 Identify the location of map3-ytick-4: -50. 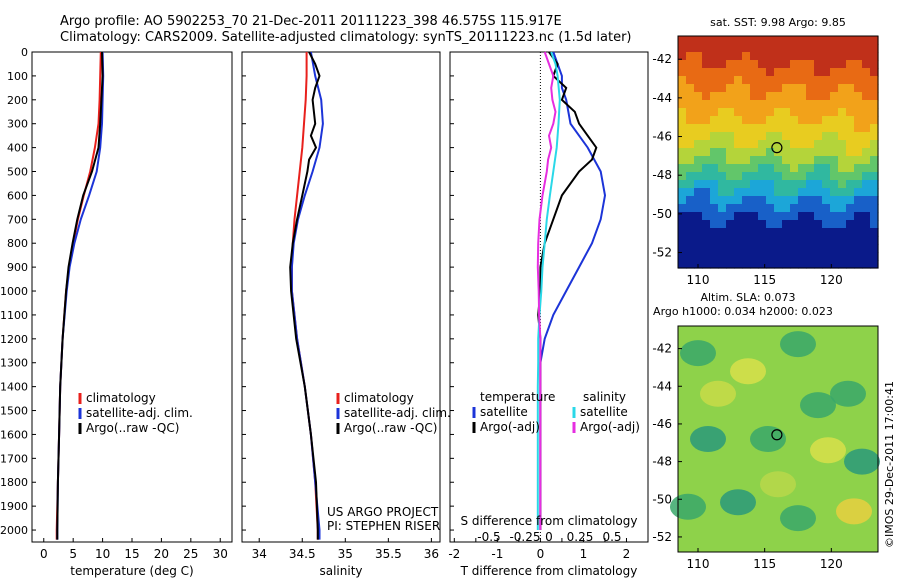
(662, 214).